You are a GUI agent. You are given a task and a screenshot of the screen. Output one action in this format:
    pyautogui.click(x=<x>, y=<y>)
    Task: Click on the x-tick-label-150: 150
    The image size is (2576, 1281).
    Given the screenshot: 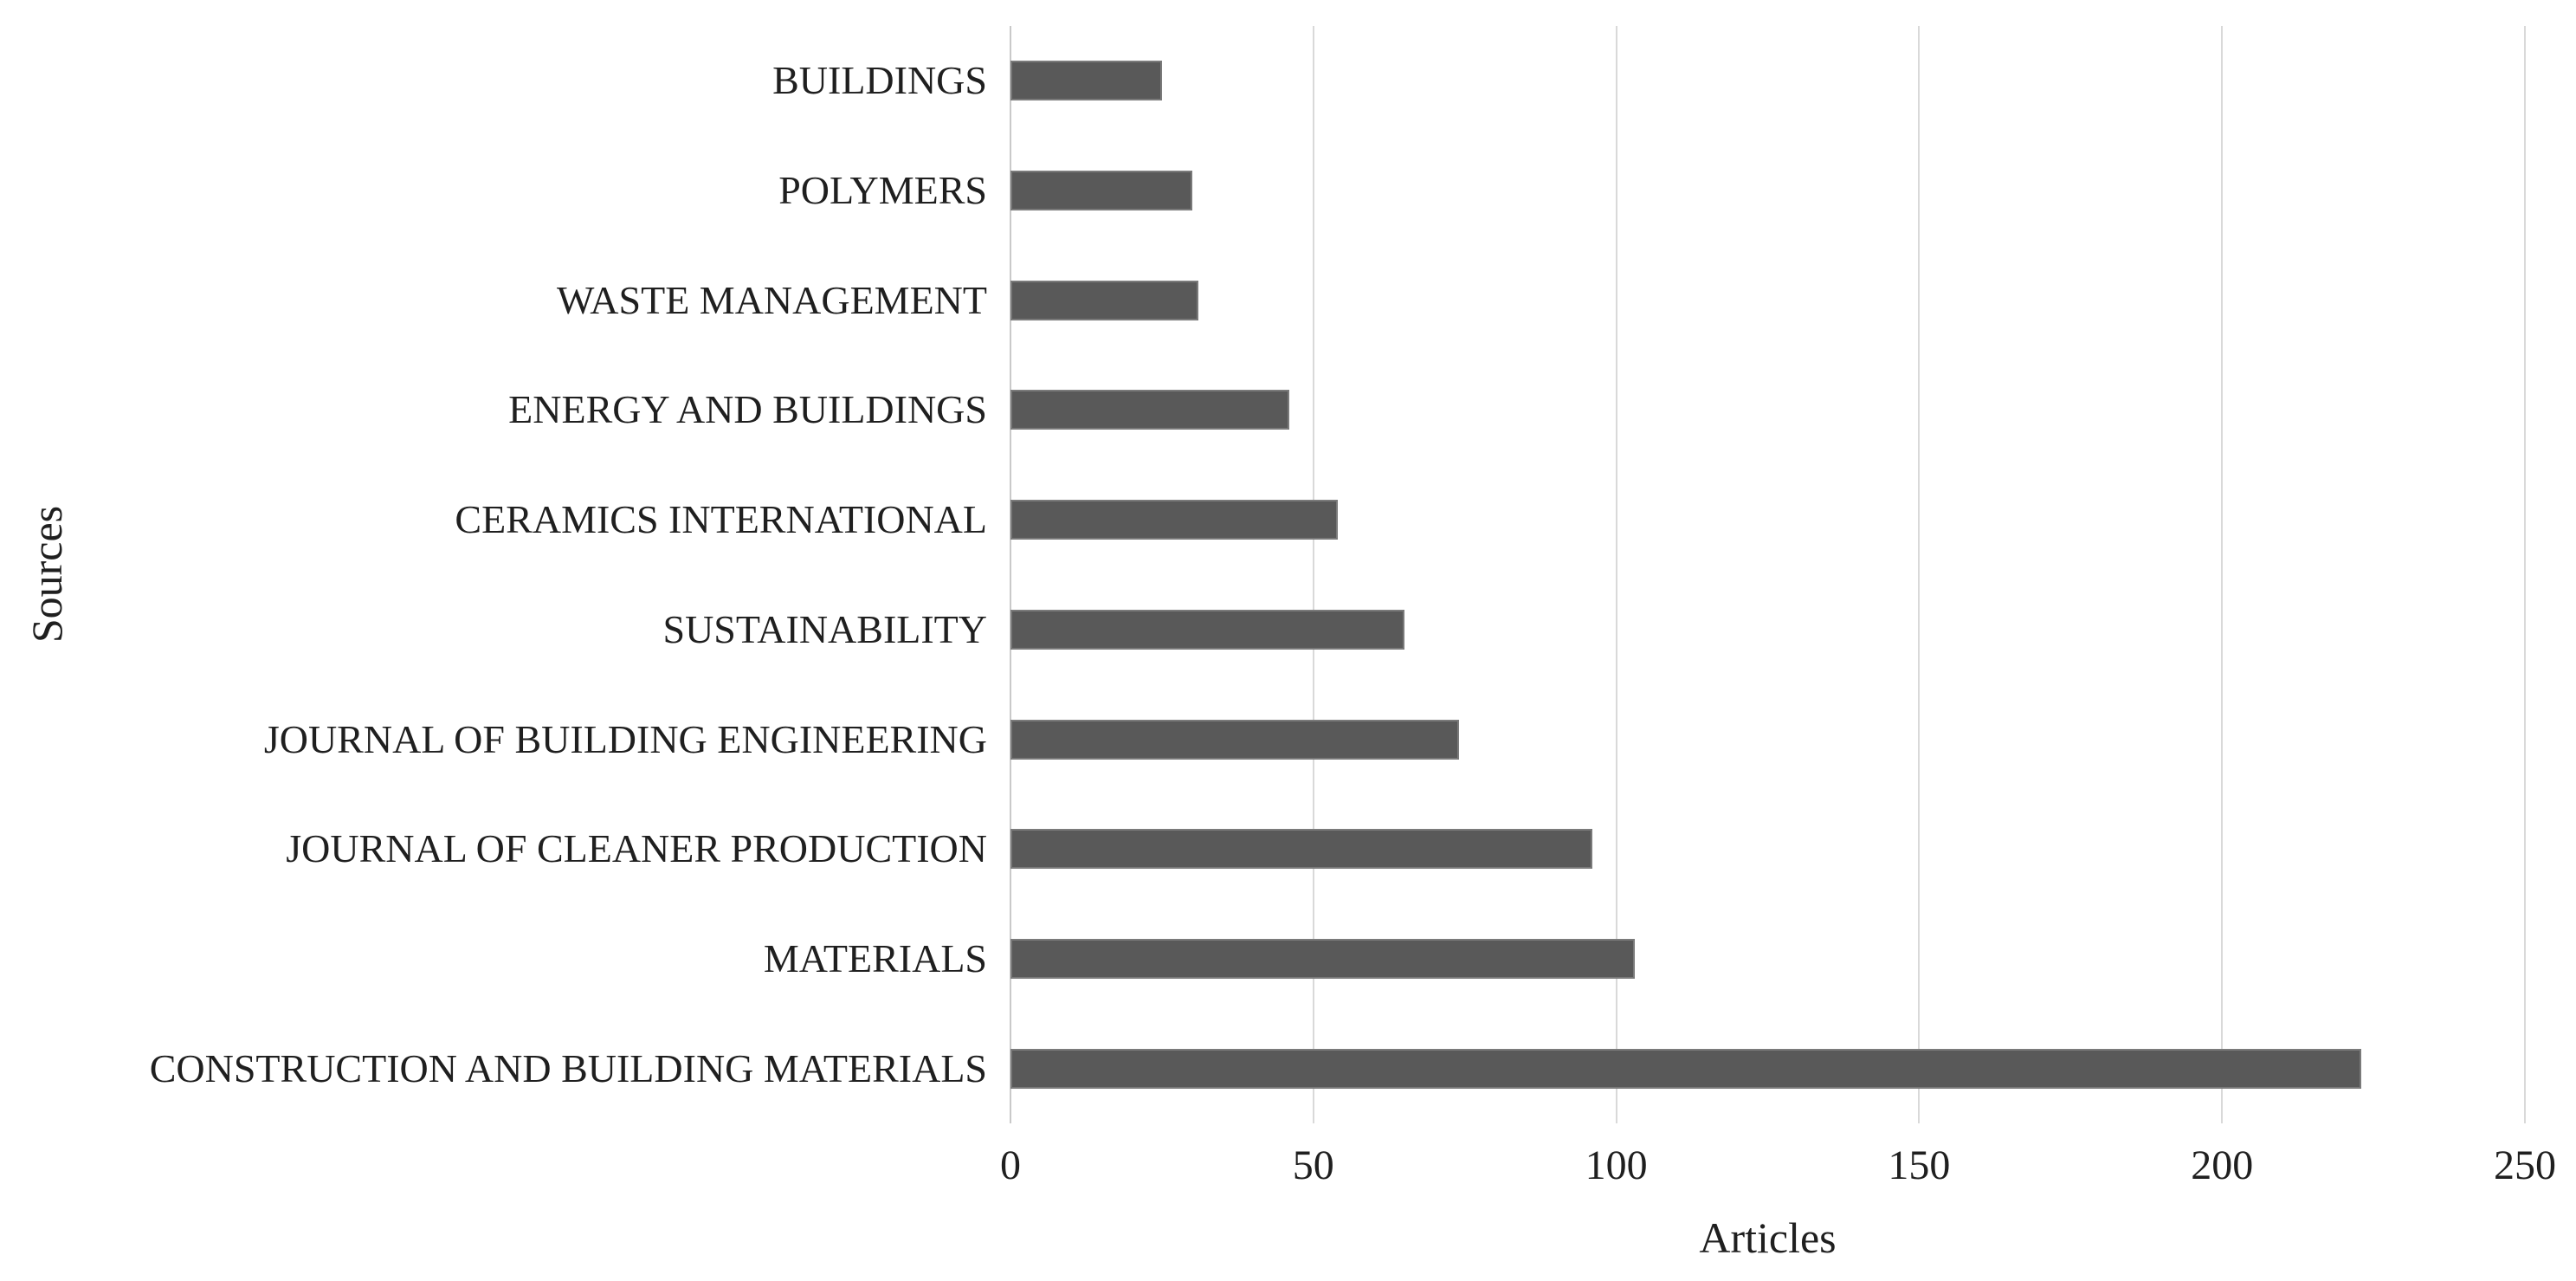 What is the action you would take?
    pyautogui.click(x=1920, y=1165)
    